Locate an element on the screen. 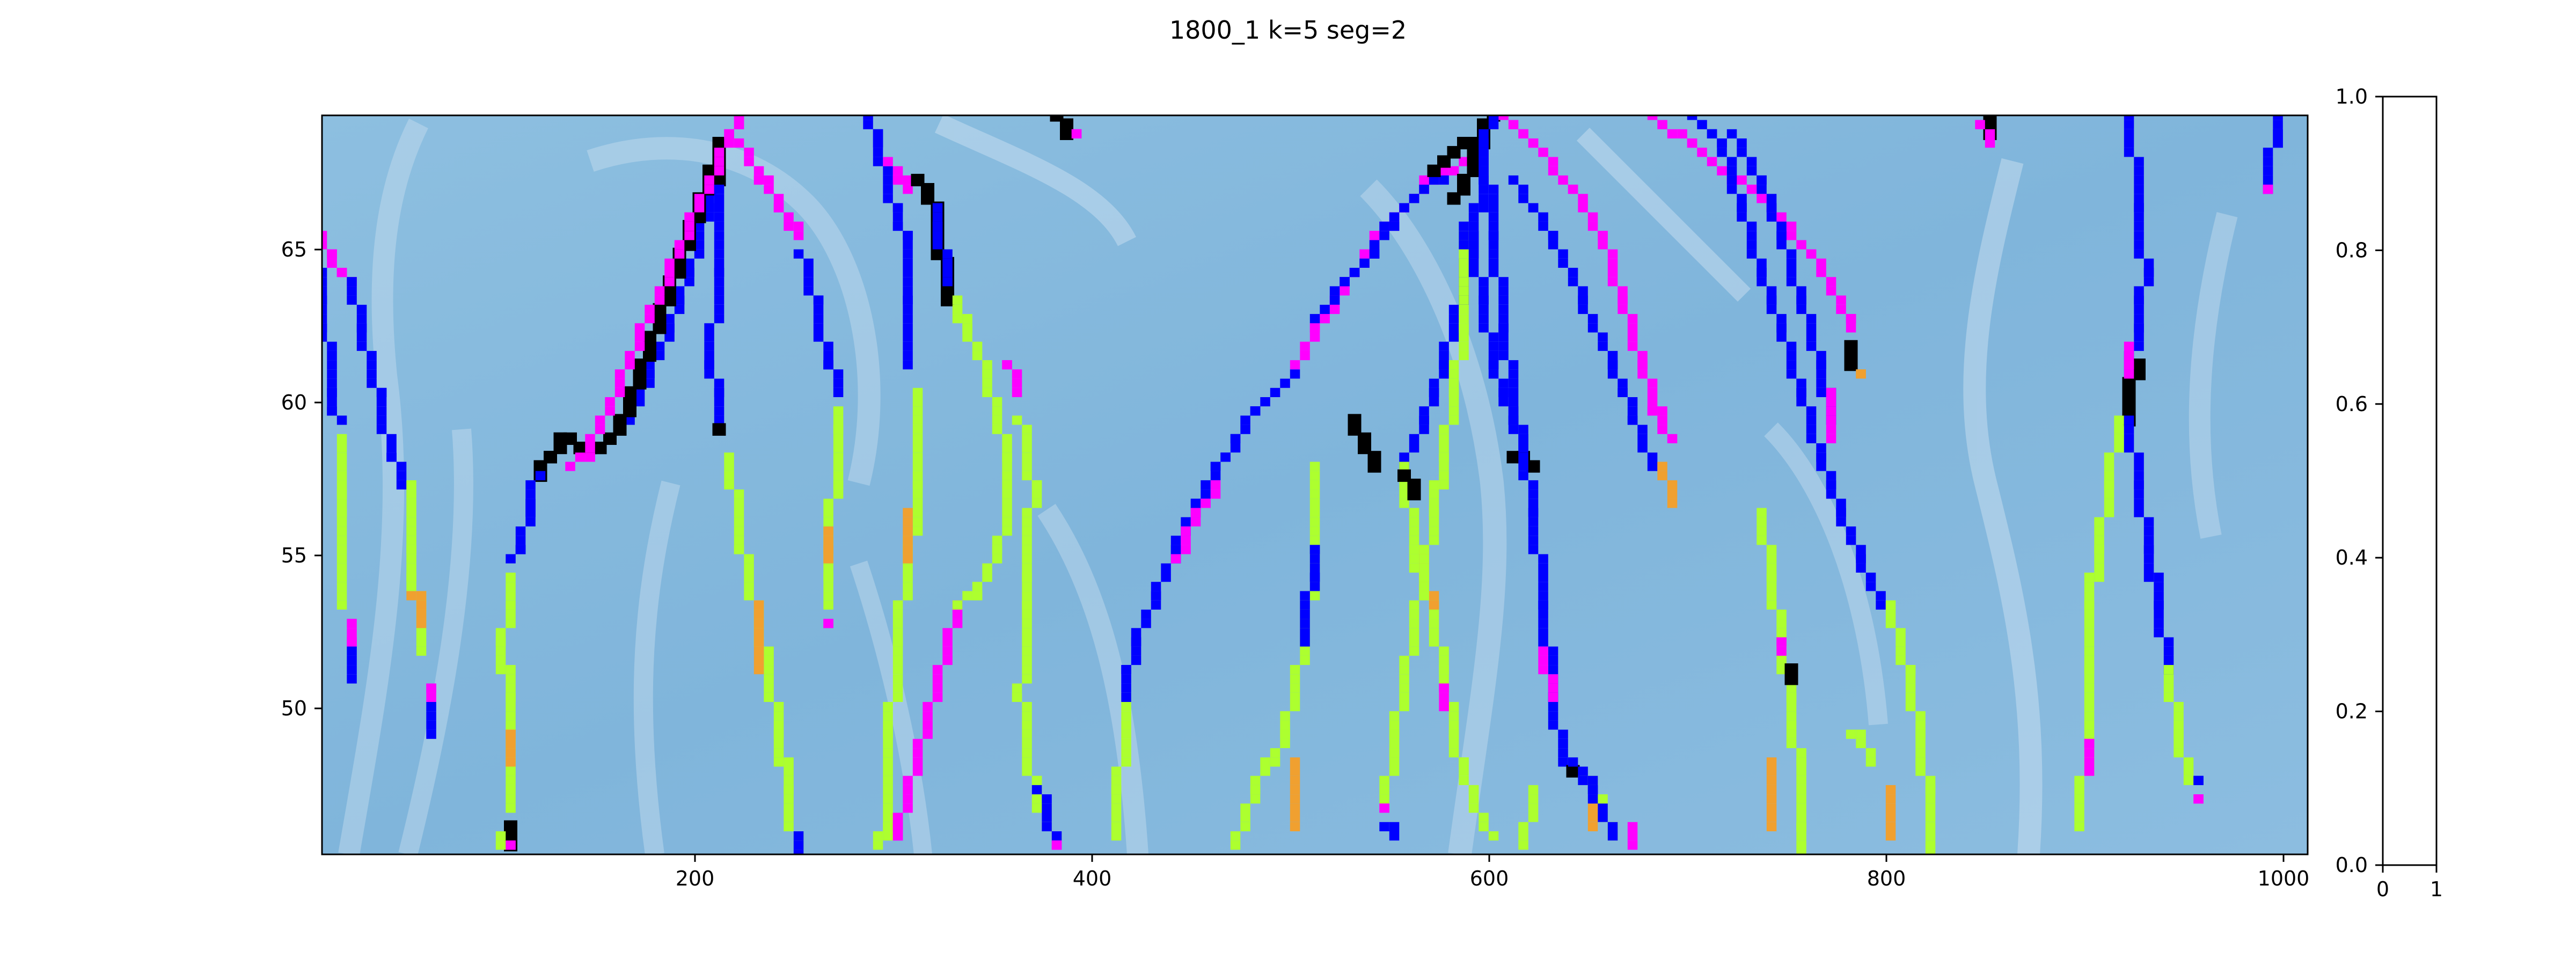 This screenshot has width=2576, height=966. colorbar-tick-label: 0.2 is located at coordinates (2352, 711).